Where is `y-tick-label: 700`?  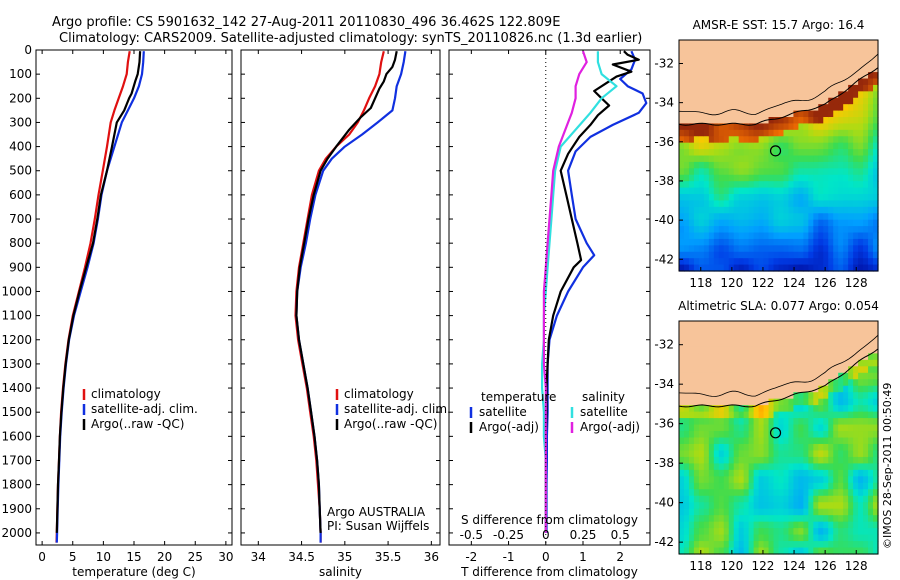 y-tick-label: 700 is located at coordinates (20, 219).